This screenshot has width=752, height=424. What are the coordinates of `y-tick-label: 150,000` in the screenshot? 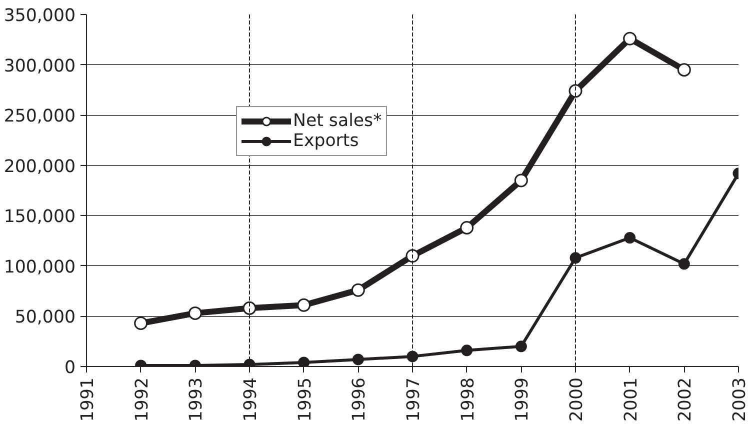 It's located at (40, 217).